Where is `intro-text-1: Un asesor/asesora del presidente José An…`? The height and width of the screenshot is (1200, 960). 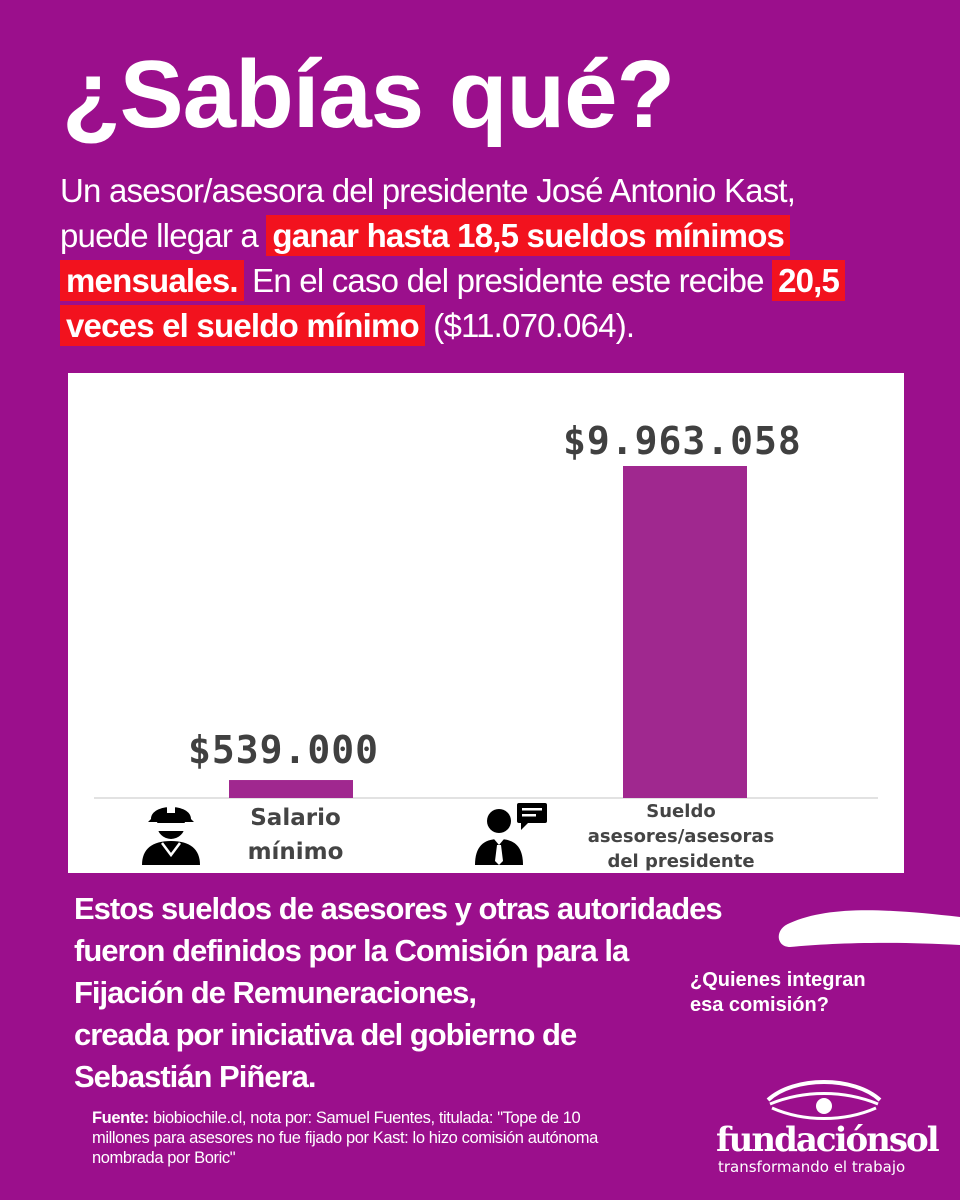
intro-text-1: Un asesor/asesora del presidente José An… is located at coordinates (428, 213).